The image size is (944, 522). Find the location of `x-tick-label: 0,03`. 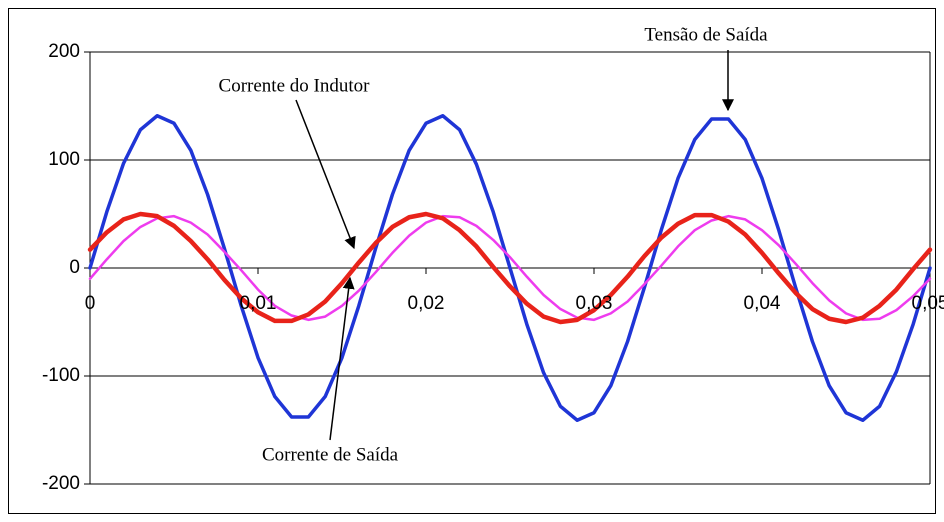

x-tick-label: 0,03 is located at coordinates (594, 303).